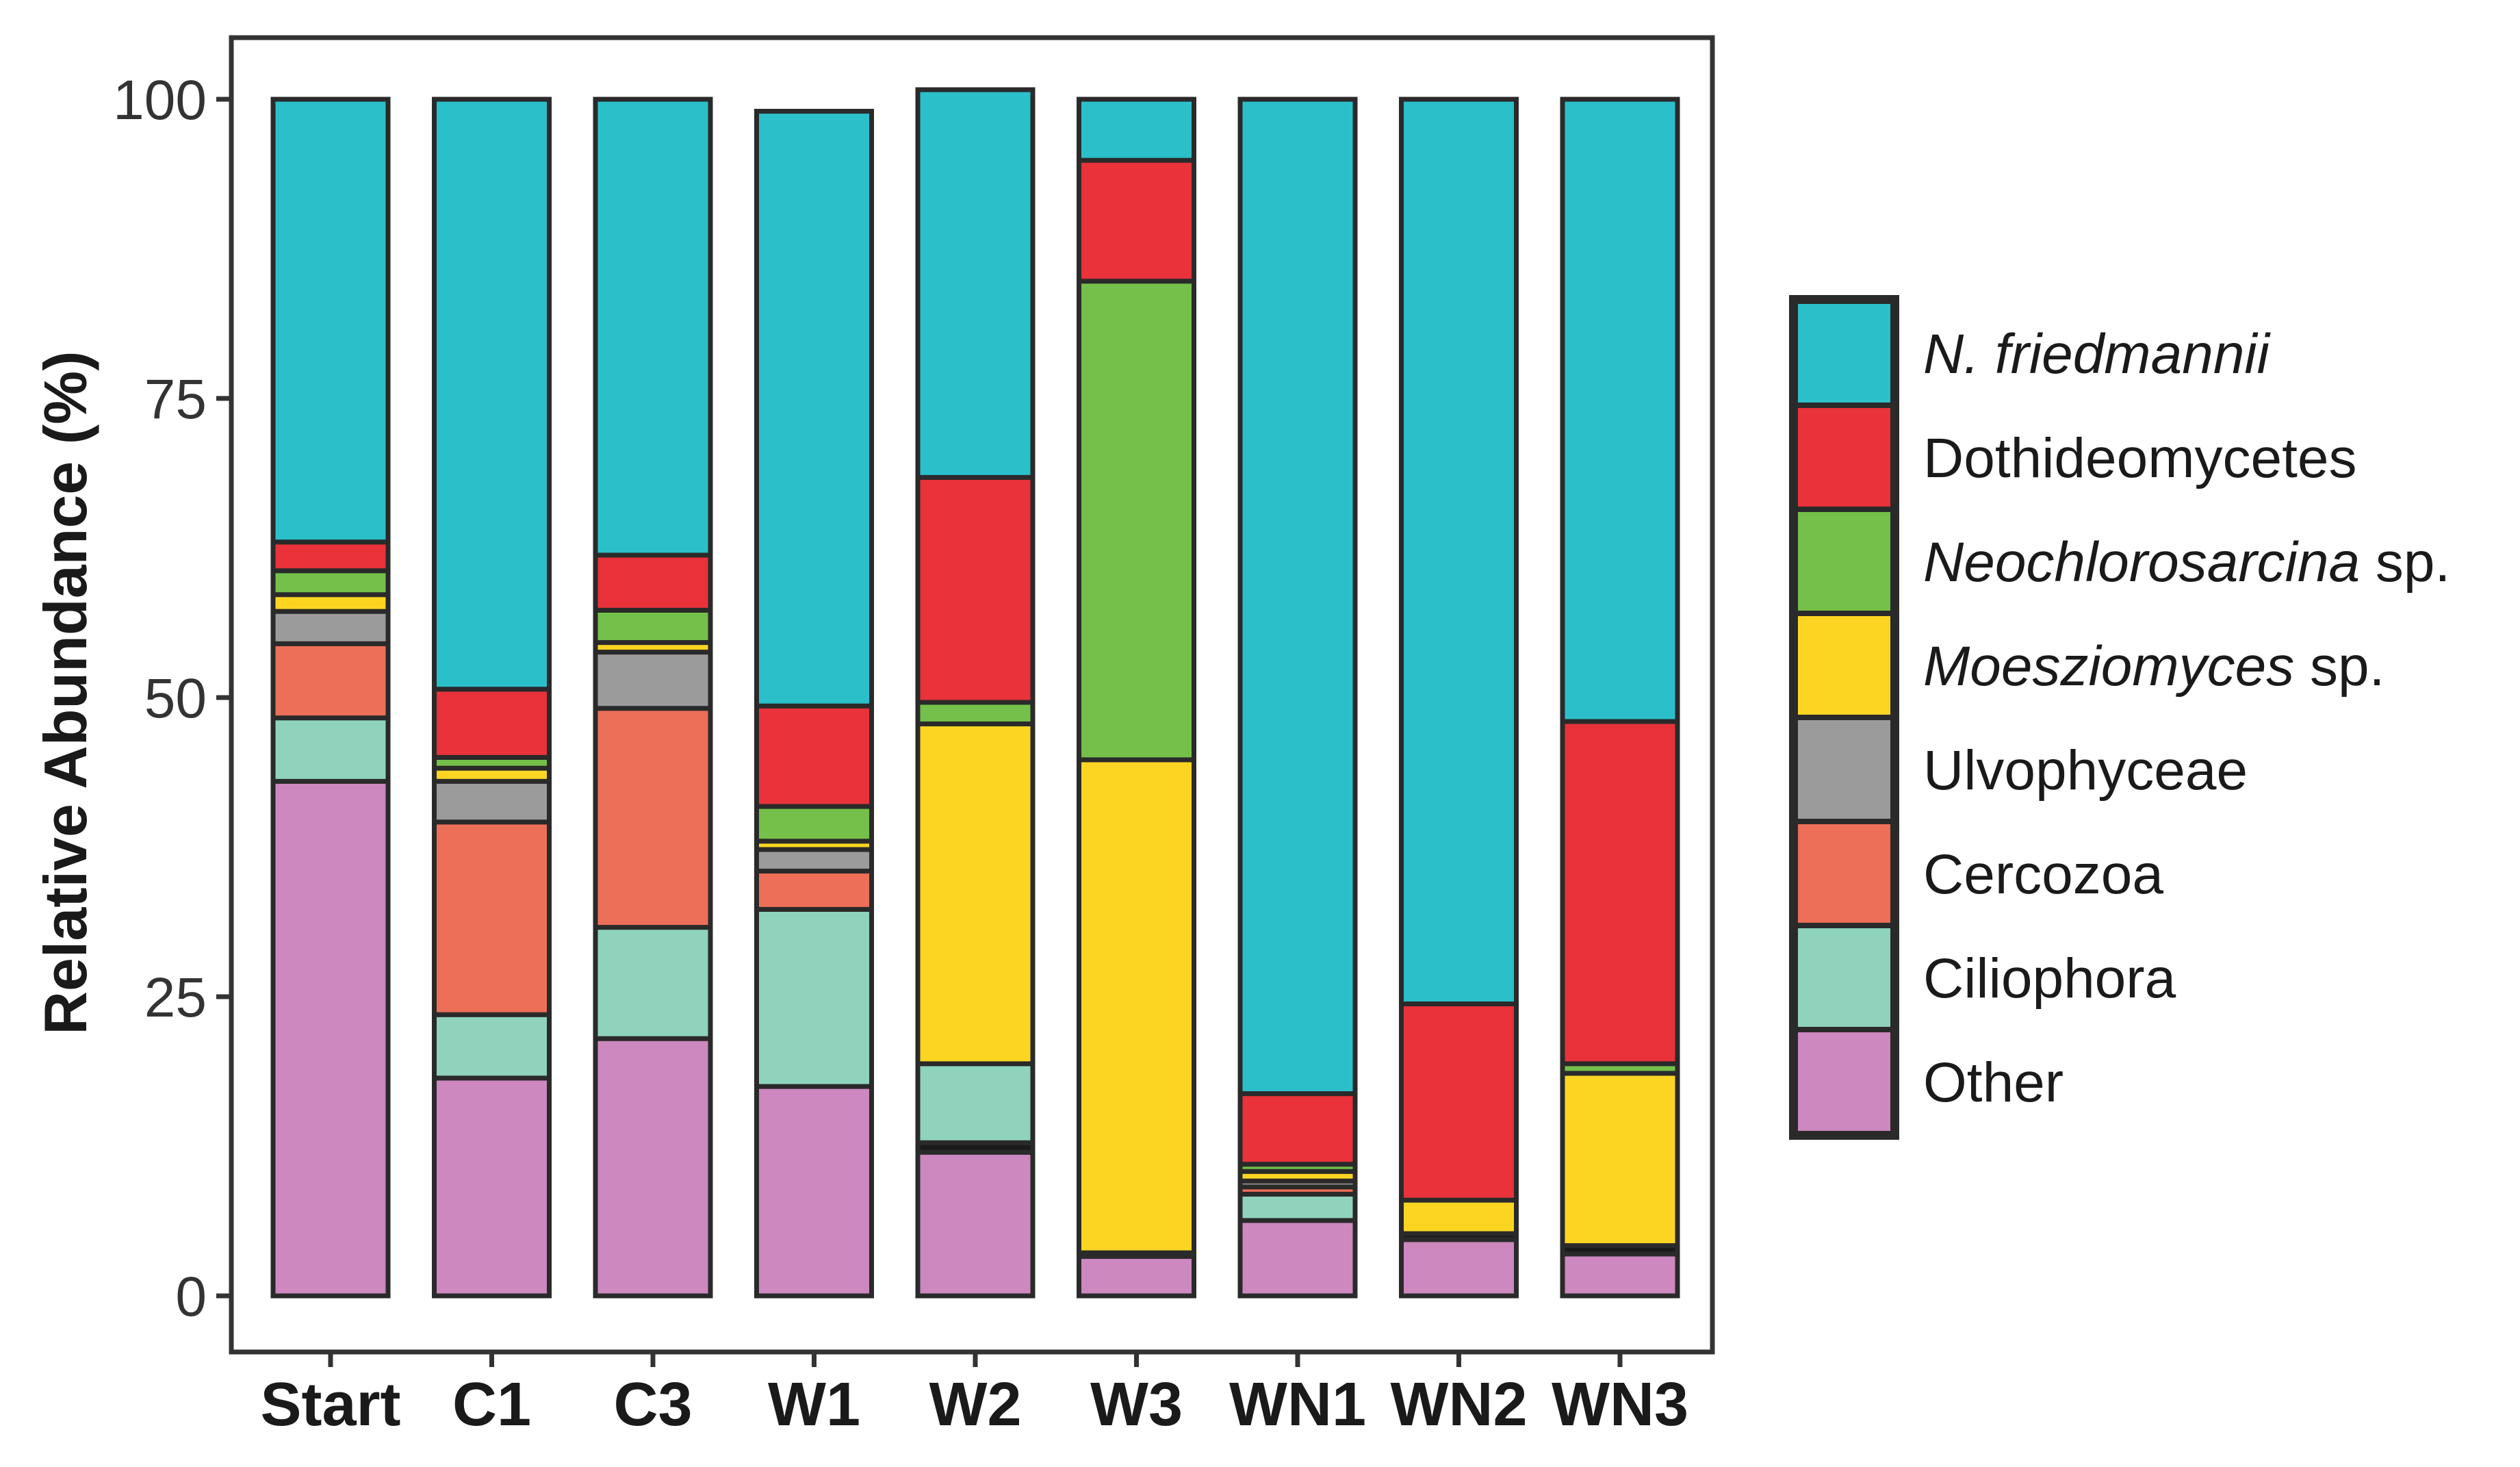 The height and width of the screenshot is (1467, 2520). Describe the element at coordinates (653, 1167) in the screenshot. I see `bar-segment-c3-other` at that location.